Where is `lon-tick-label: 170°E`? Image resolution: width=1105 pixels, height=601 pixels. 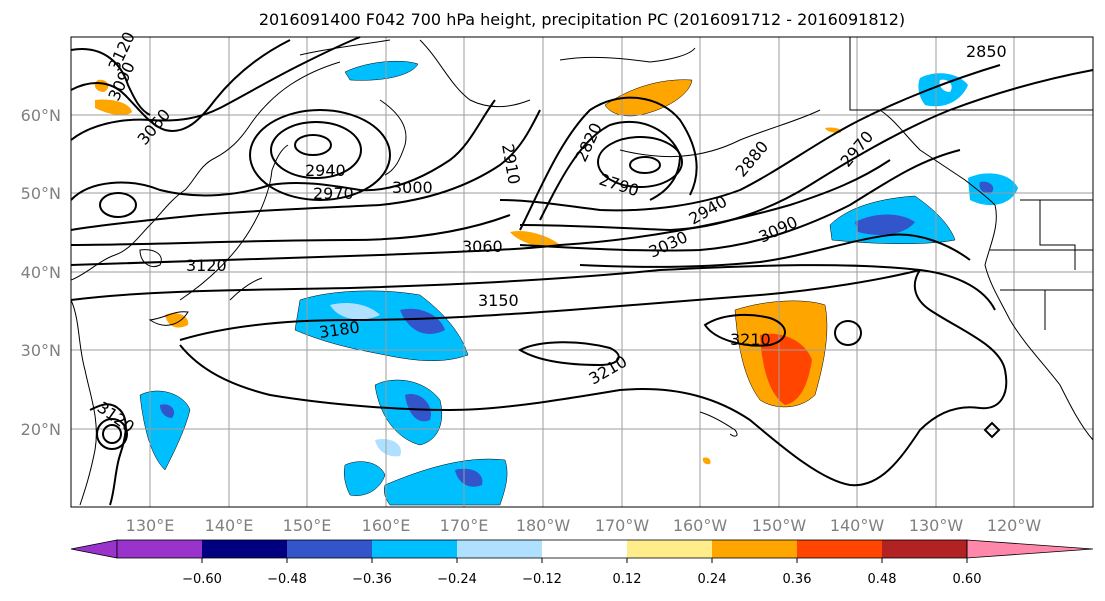
lon-tick-label: 170°E is located at coordinates (464, 525).